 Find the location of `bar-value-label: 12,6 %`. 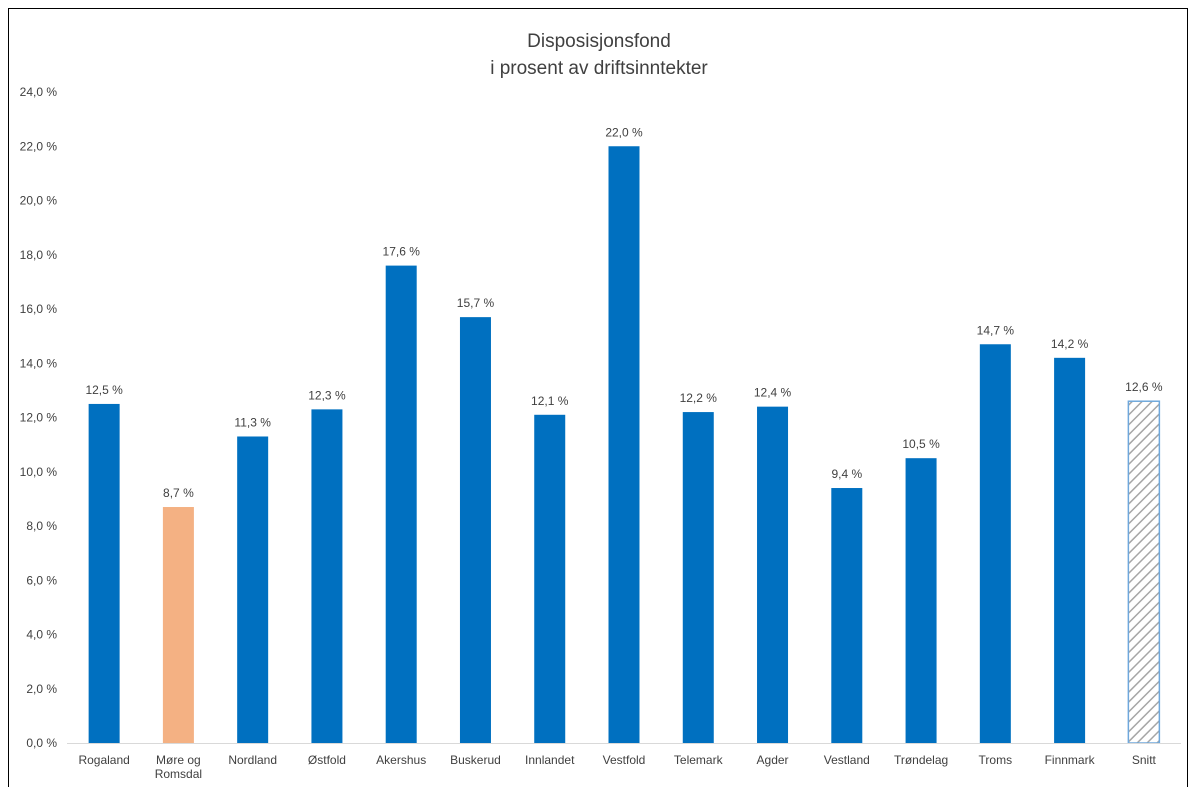

bar-value-label: 12,6 % is located at coordinates (1144, 387).